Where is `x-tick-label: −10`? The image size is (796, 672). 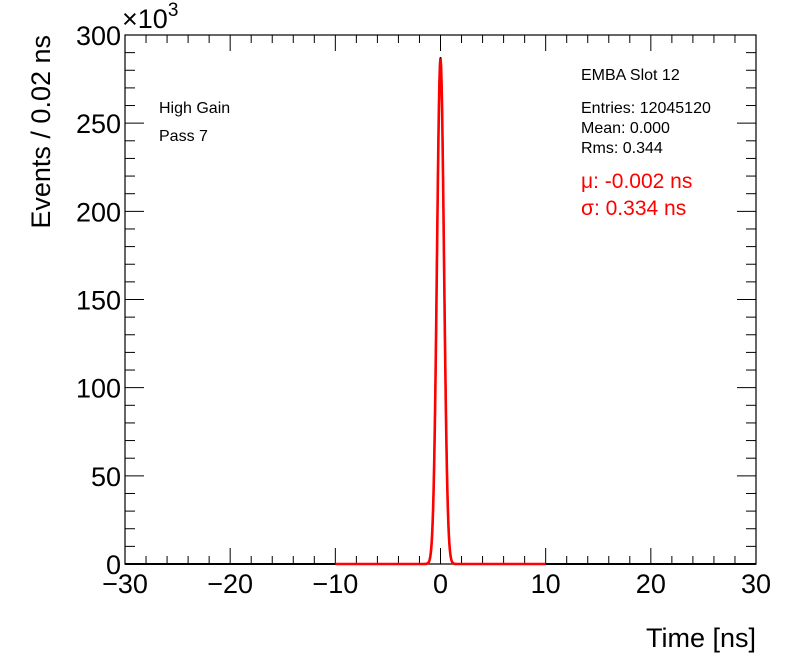 x-tick-label: −10 is located at coordinates (335, 584).